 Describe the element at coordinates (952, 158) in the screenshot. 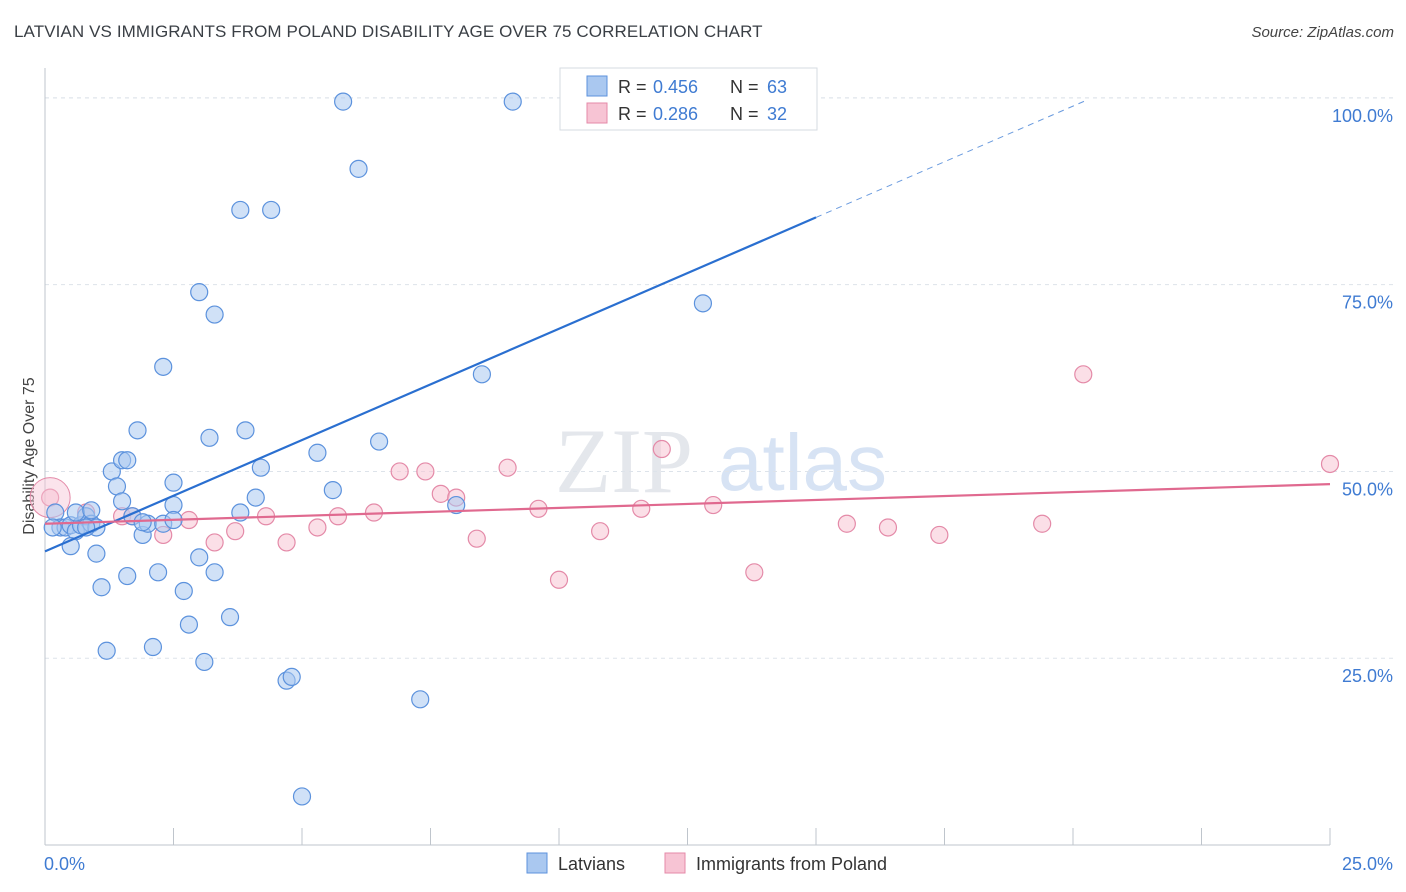

I see `latvians-trend-extension` at that location.